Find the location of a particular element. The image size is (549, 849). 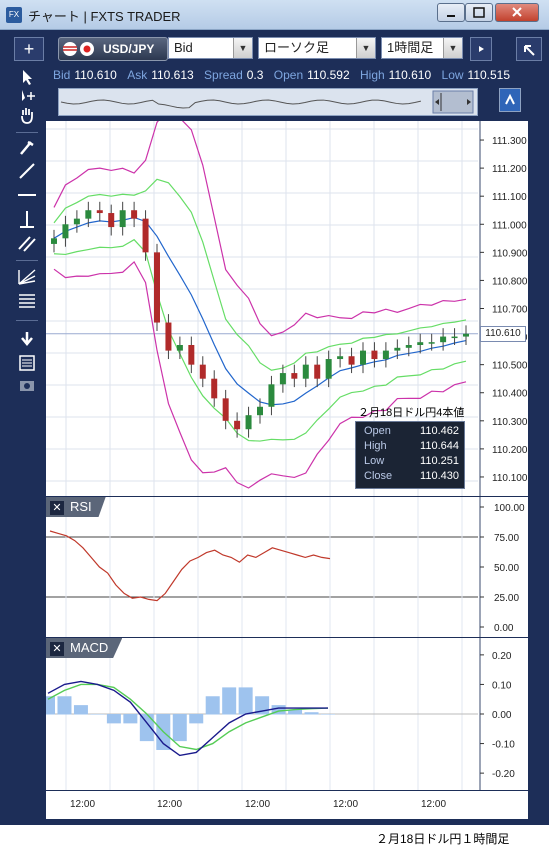

fan-tool is located at coordinates (27, 277).